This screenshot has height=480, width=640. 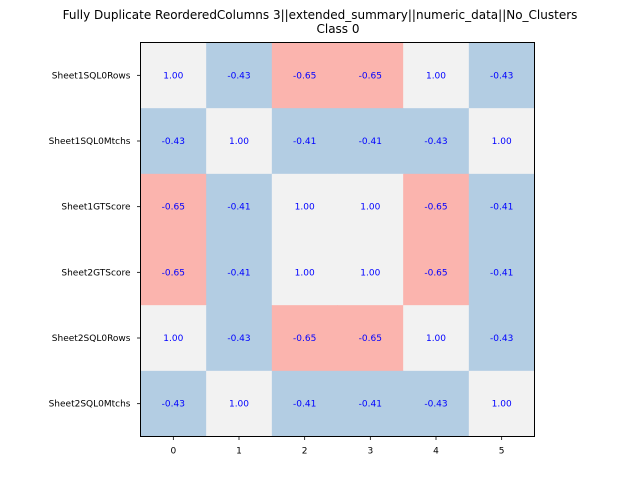 What do you see at coordinates (173, 452) in the screenshot?
I see `x-tick-label: 0` at bounding box center [173, 452].